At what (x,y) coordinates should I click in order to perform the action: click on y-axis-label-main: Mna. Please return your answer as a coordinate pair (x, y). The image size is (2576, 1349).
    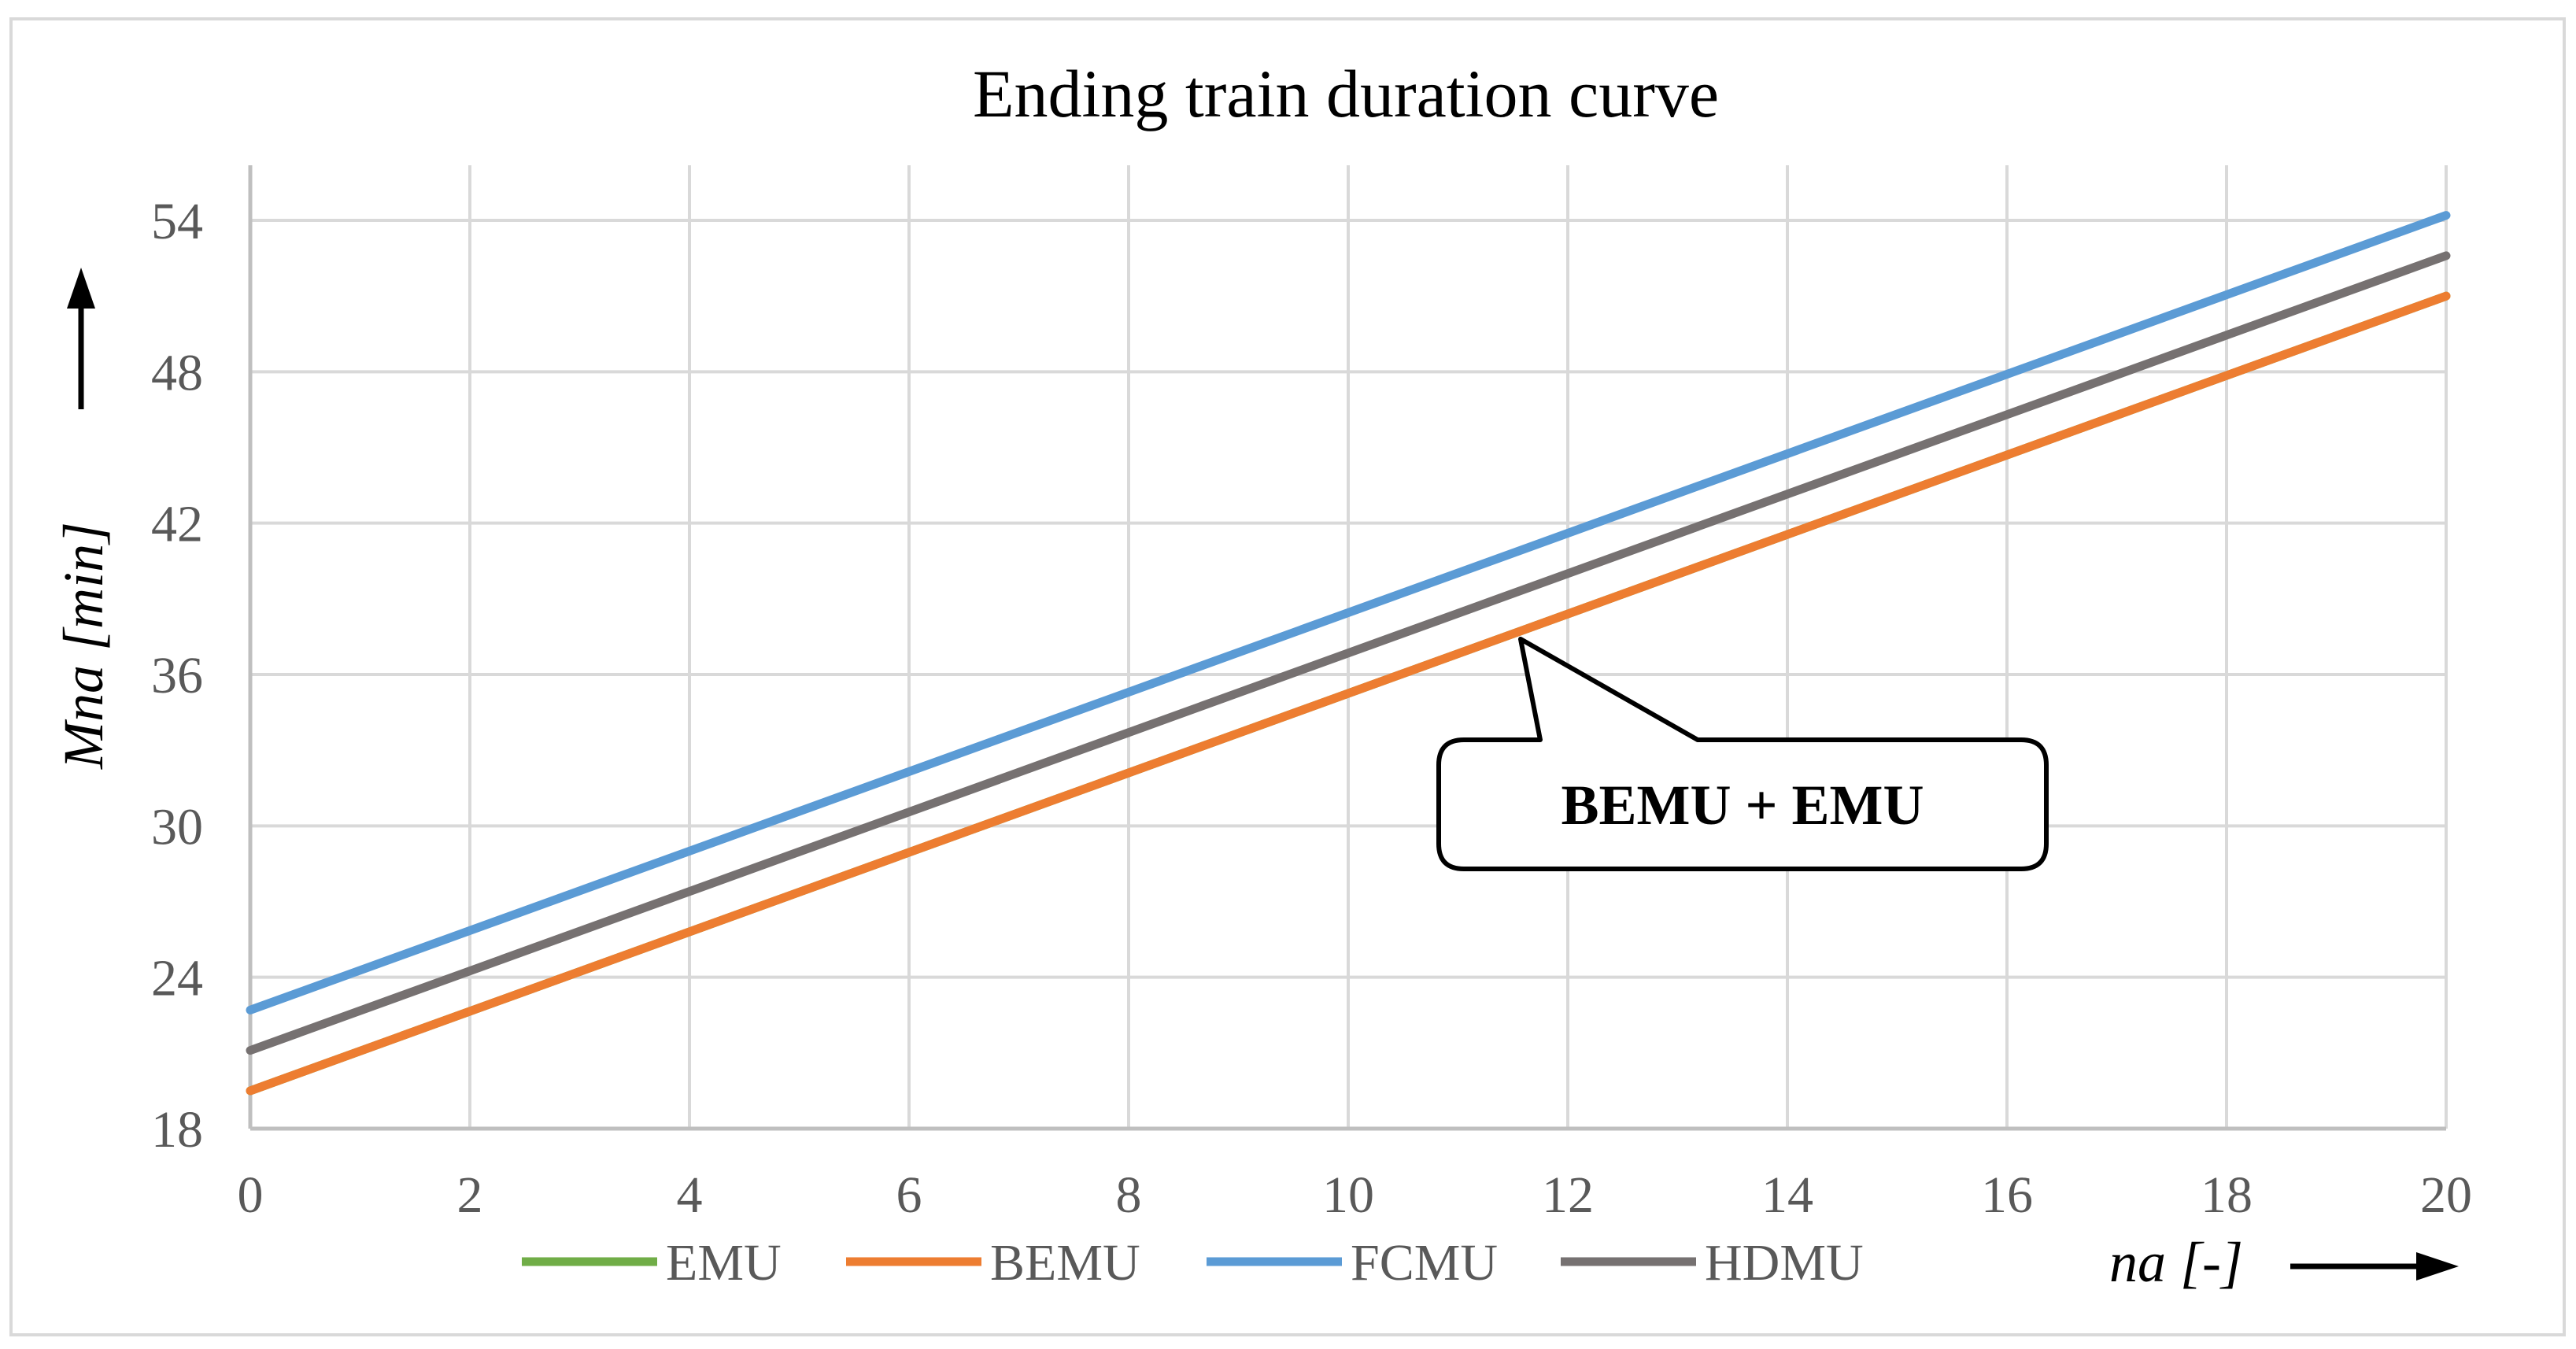
    Looking at the image, I should click on (83, 717).